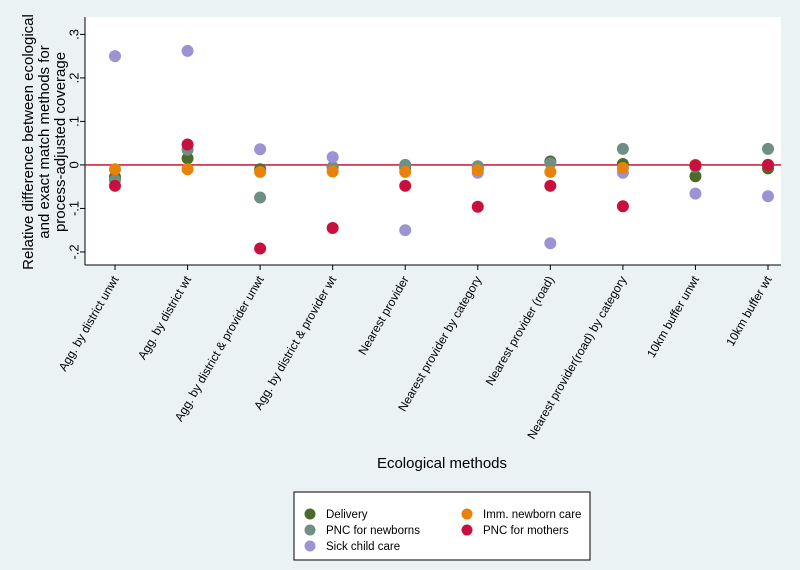 This screenshot has height=570, width=800. What do you see at coordinates (347, 515) in the screenshot?
I see `legend-label-delivery: Delivery` at bounding box center [347, 515].